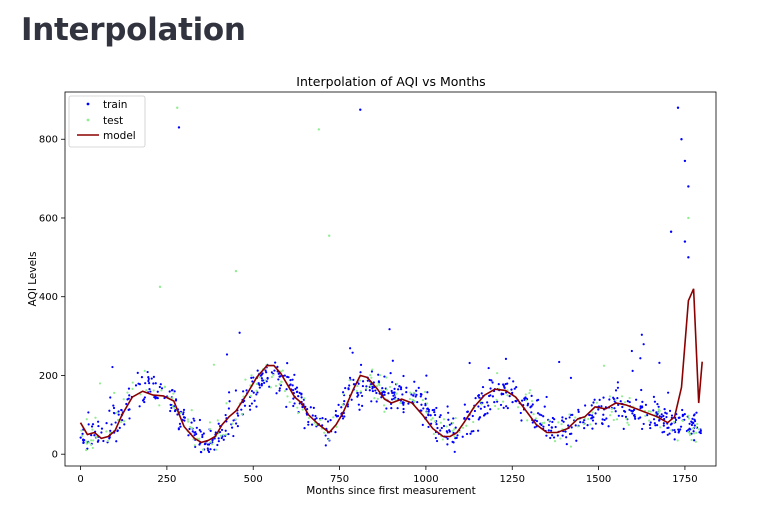  I want to click on y-tick-label: 800, so click(48, 140).